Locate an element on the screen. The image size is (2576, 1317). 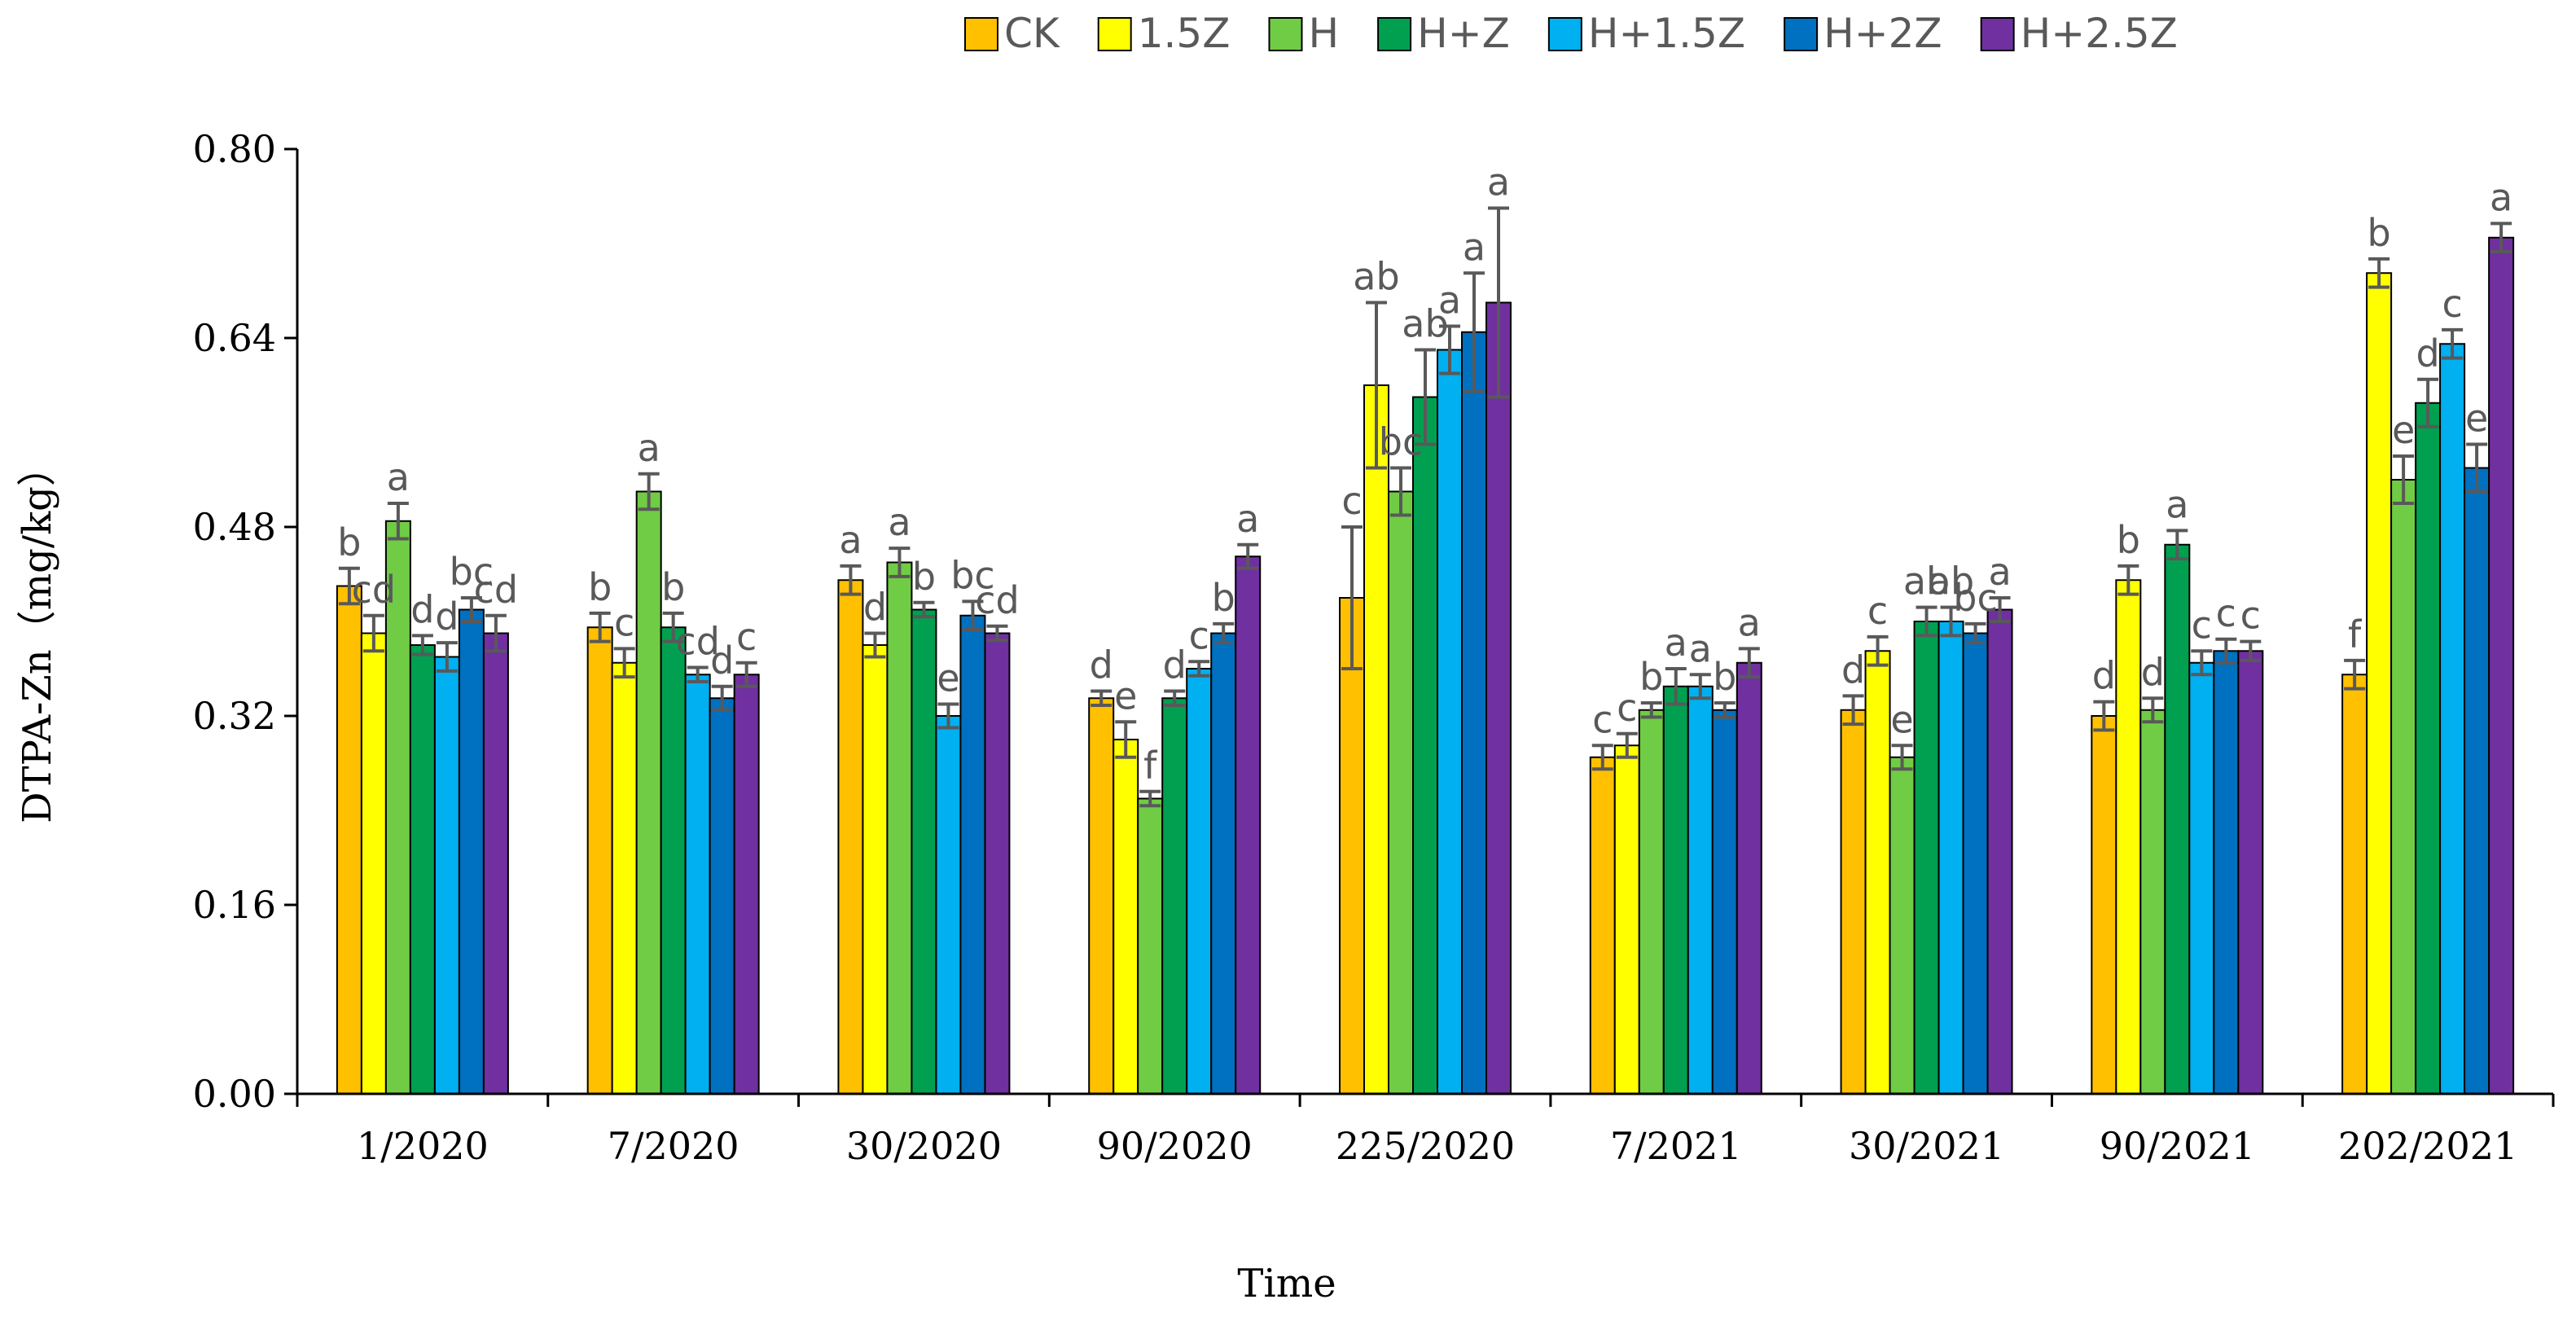
significance-label: f is located at coordinates (2355, 634).